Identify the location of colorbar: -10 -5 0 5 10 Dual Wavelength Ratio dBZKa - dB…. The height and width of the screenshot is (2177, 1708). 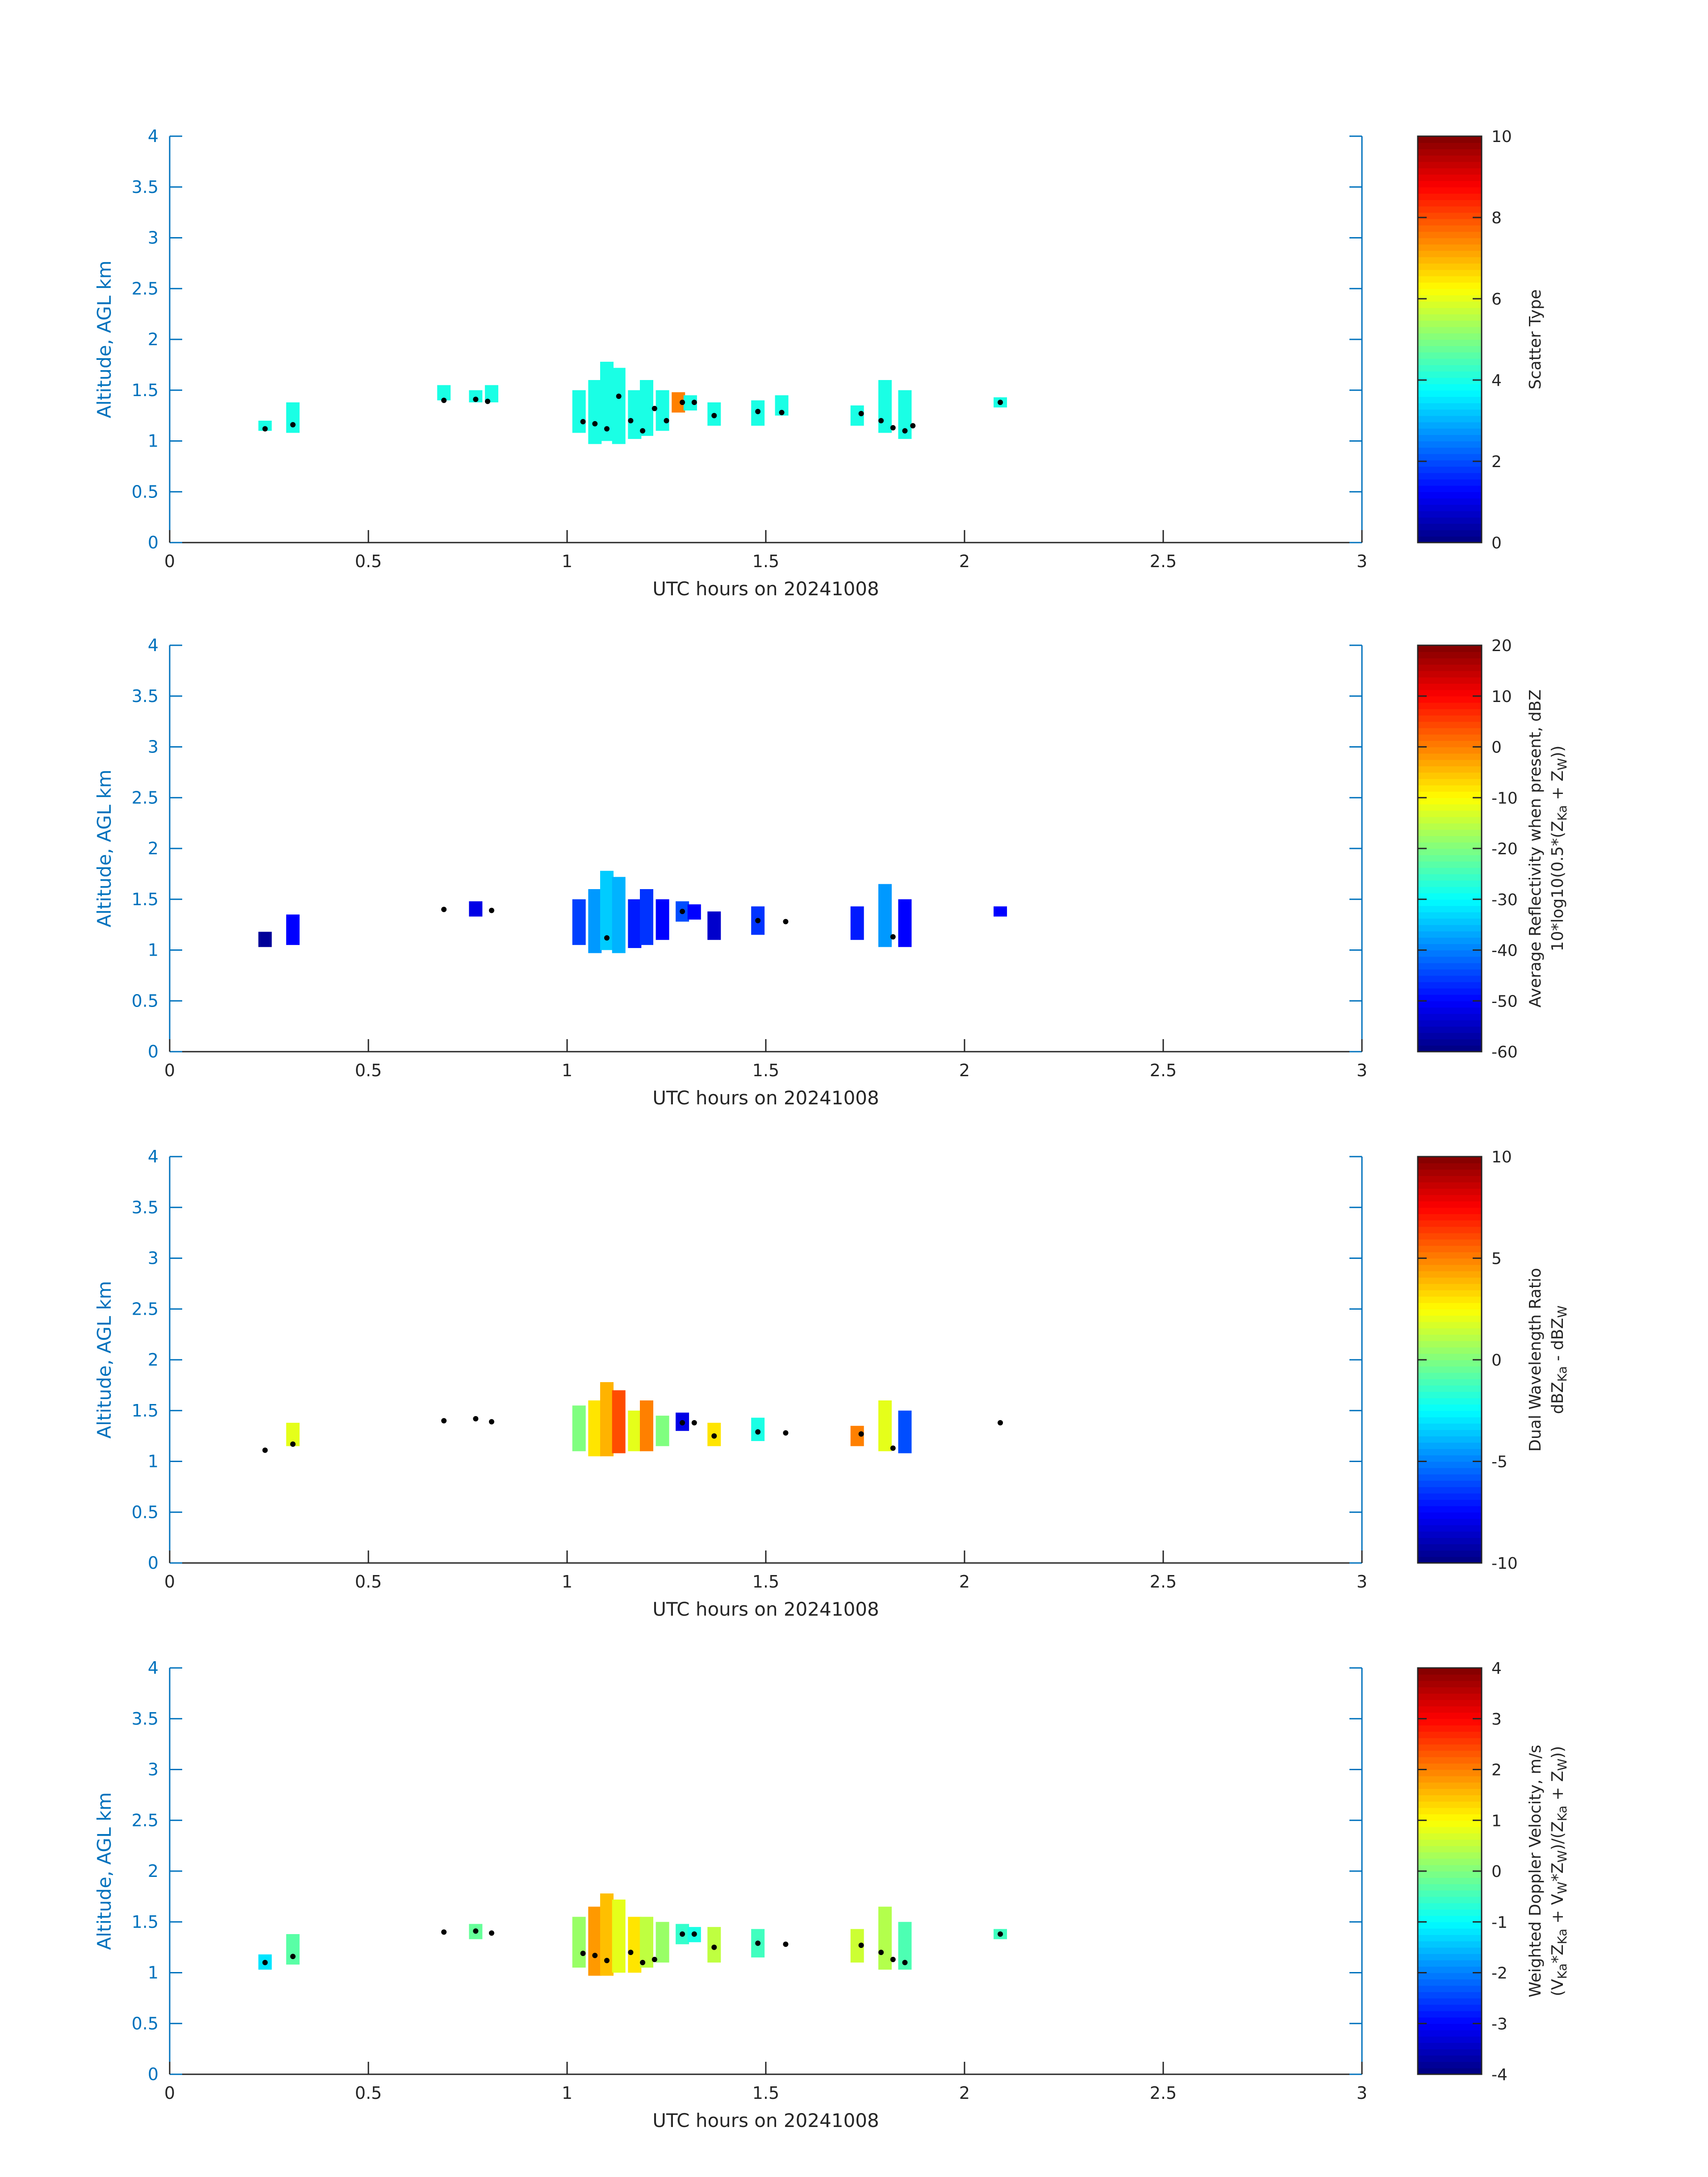
(1493, 1360).